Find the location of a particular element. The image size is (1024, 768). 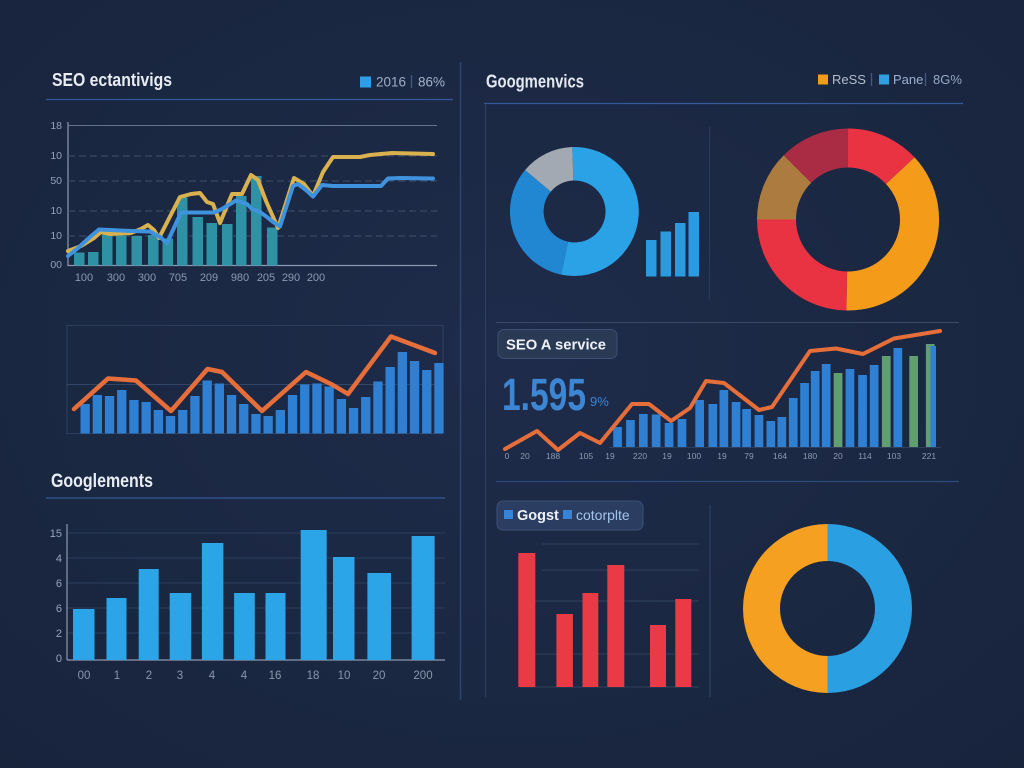

svg-text: 50 is located at coordinates (56, 181).